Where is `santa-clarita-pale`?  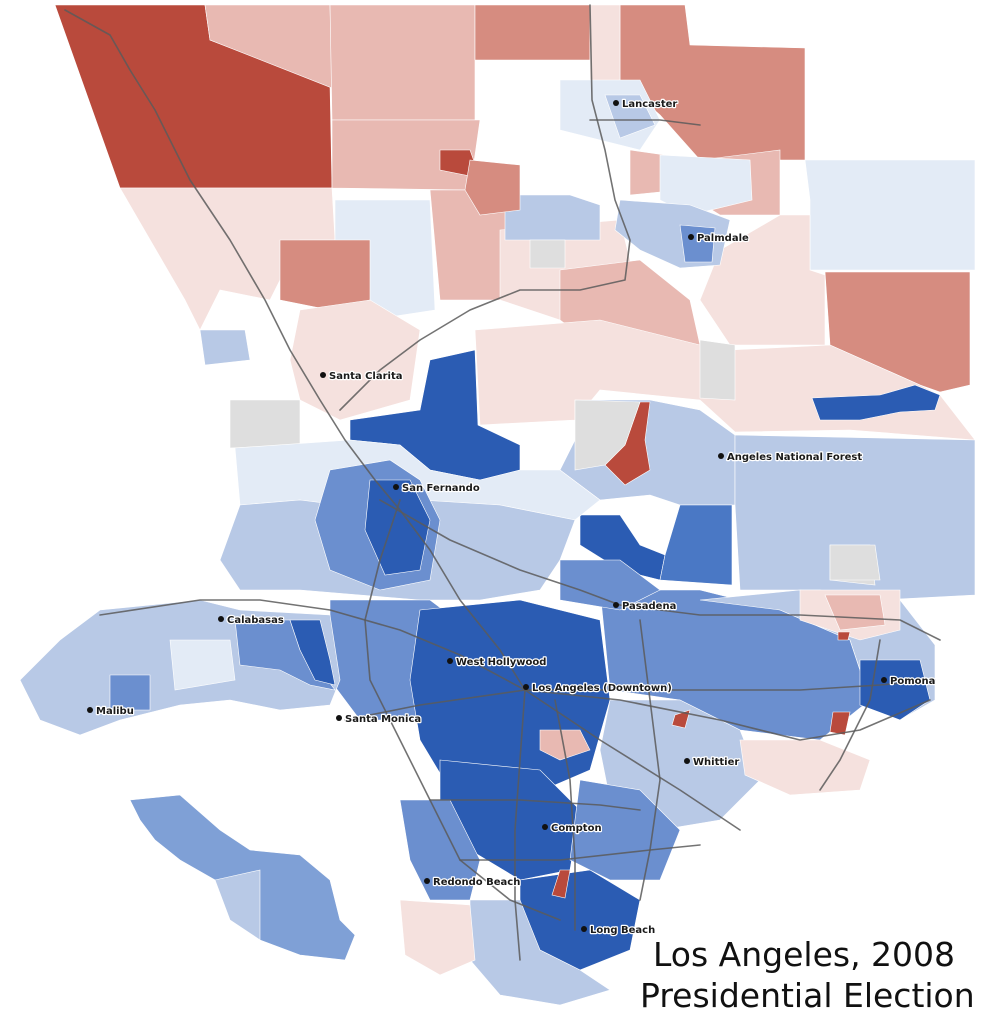
santa-clarita-pale is located at coordinates (355, 360).